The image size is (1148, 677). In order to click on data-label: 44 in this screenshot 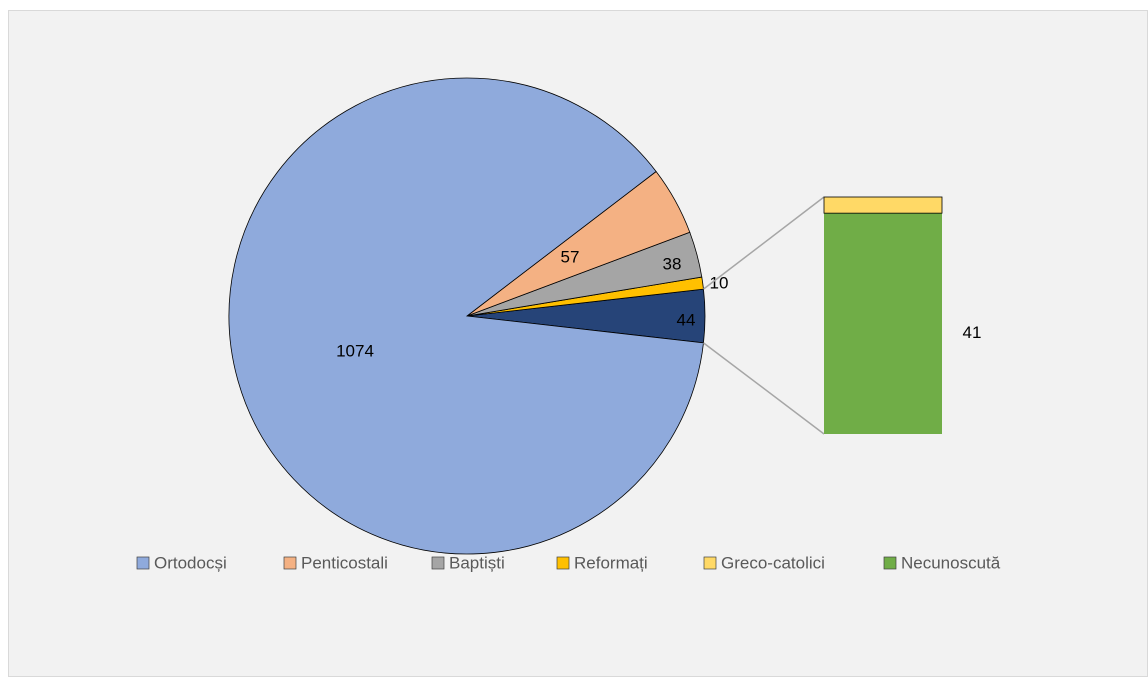, I will do `click(686, 319)`.